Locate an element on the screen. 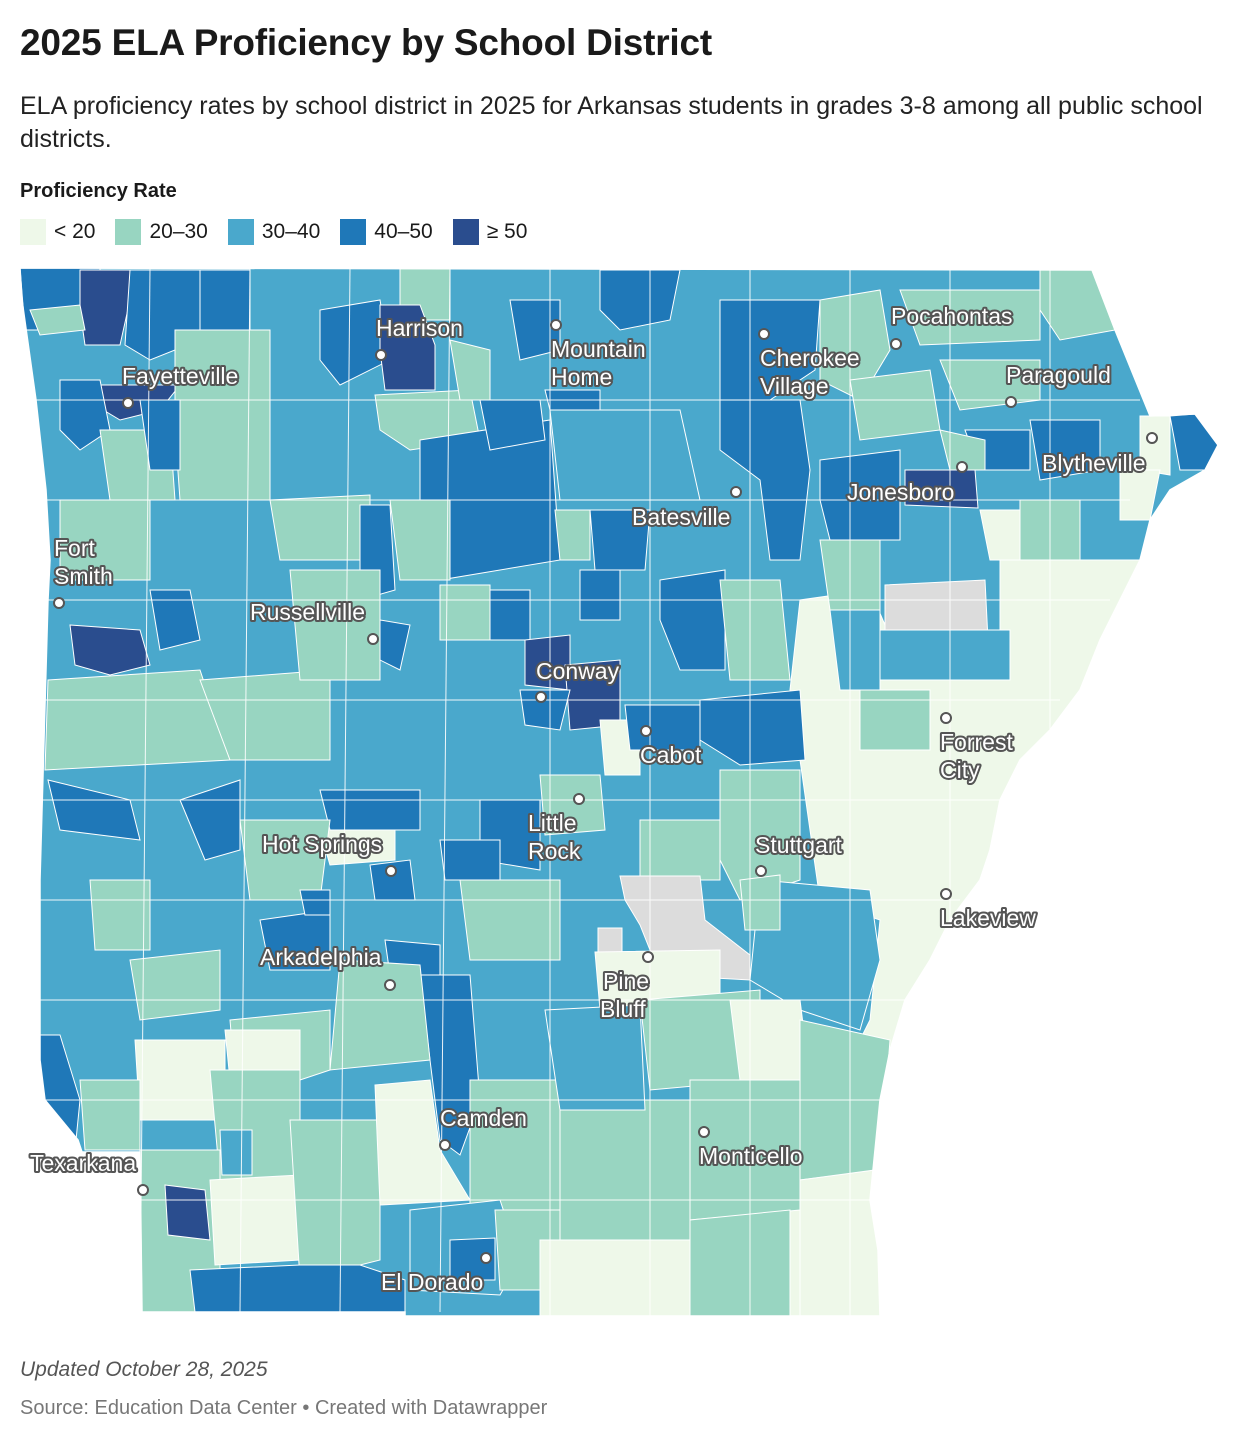 The width and height of the screenshot is (1240, 1442). city-label: Smith is located at coordinates (83, 576).